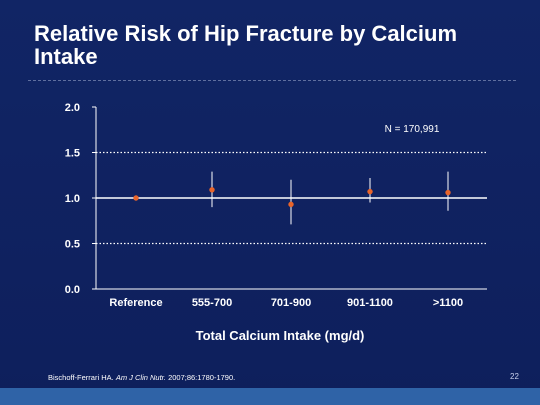 The image size is (540, 405). I want to click on x-tick-label: 901-1100, so click(370, 303).